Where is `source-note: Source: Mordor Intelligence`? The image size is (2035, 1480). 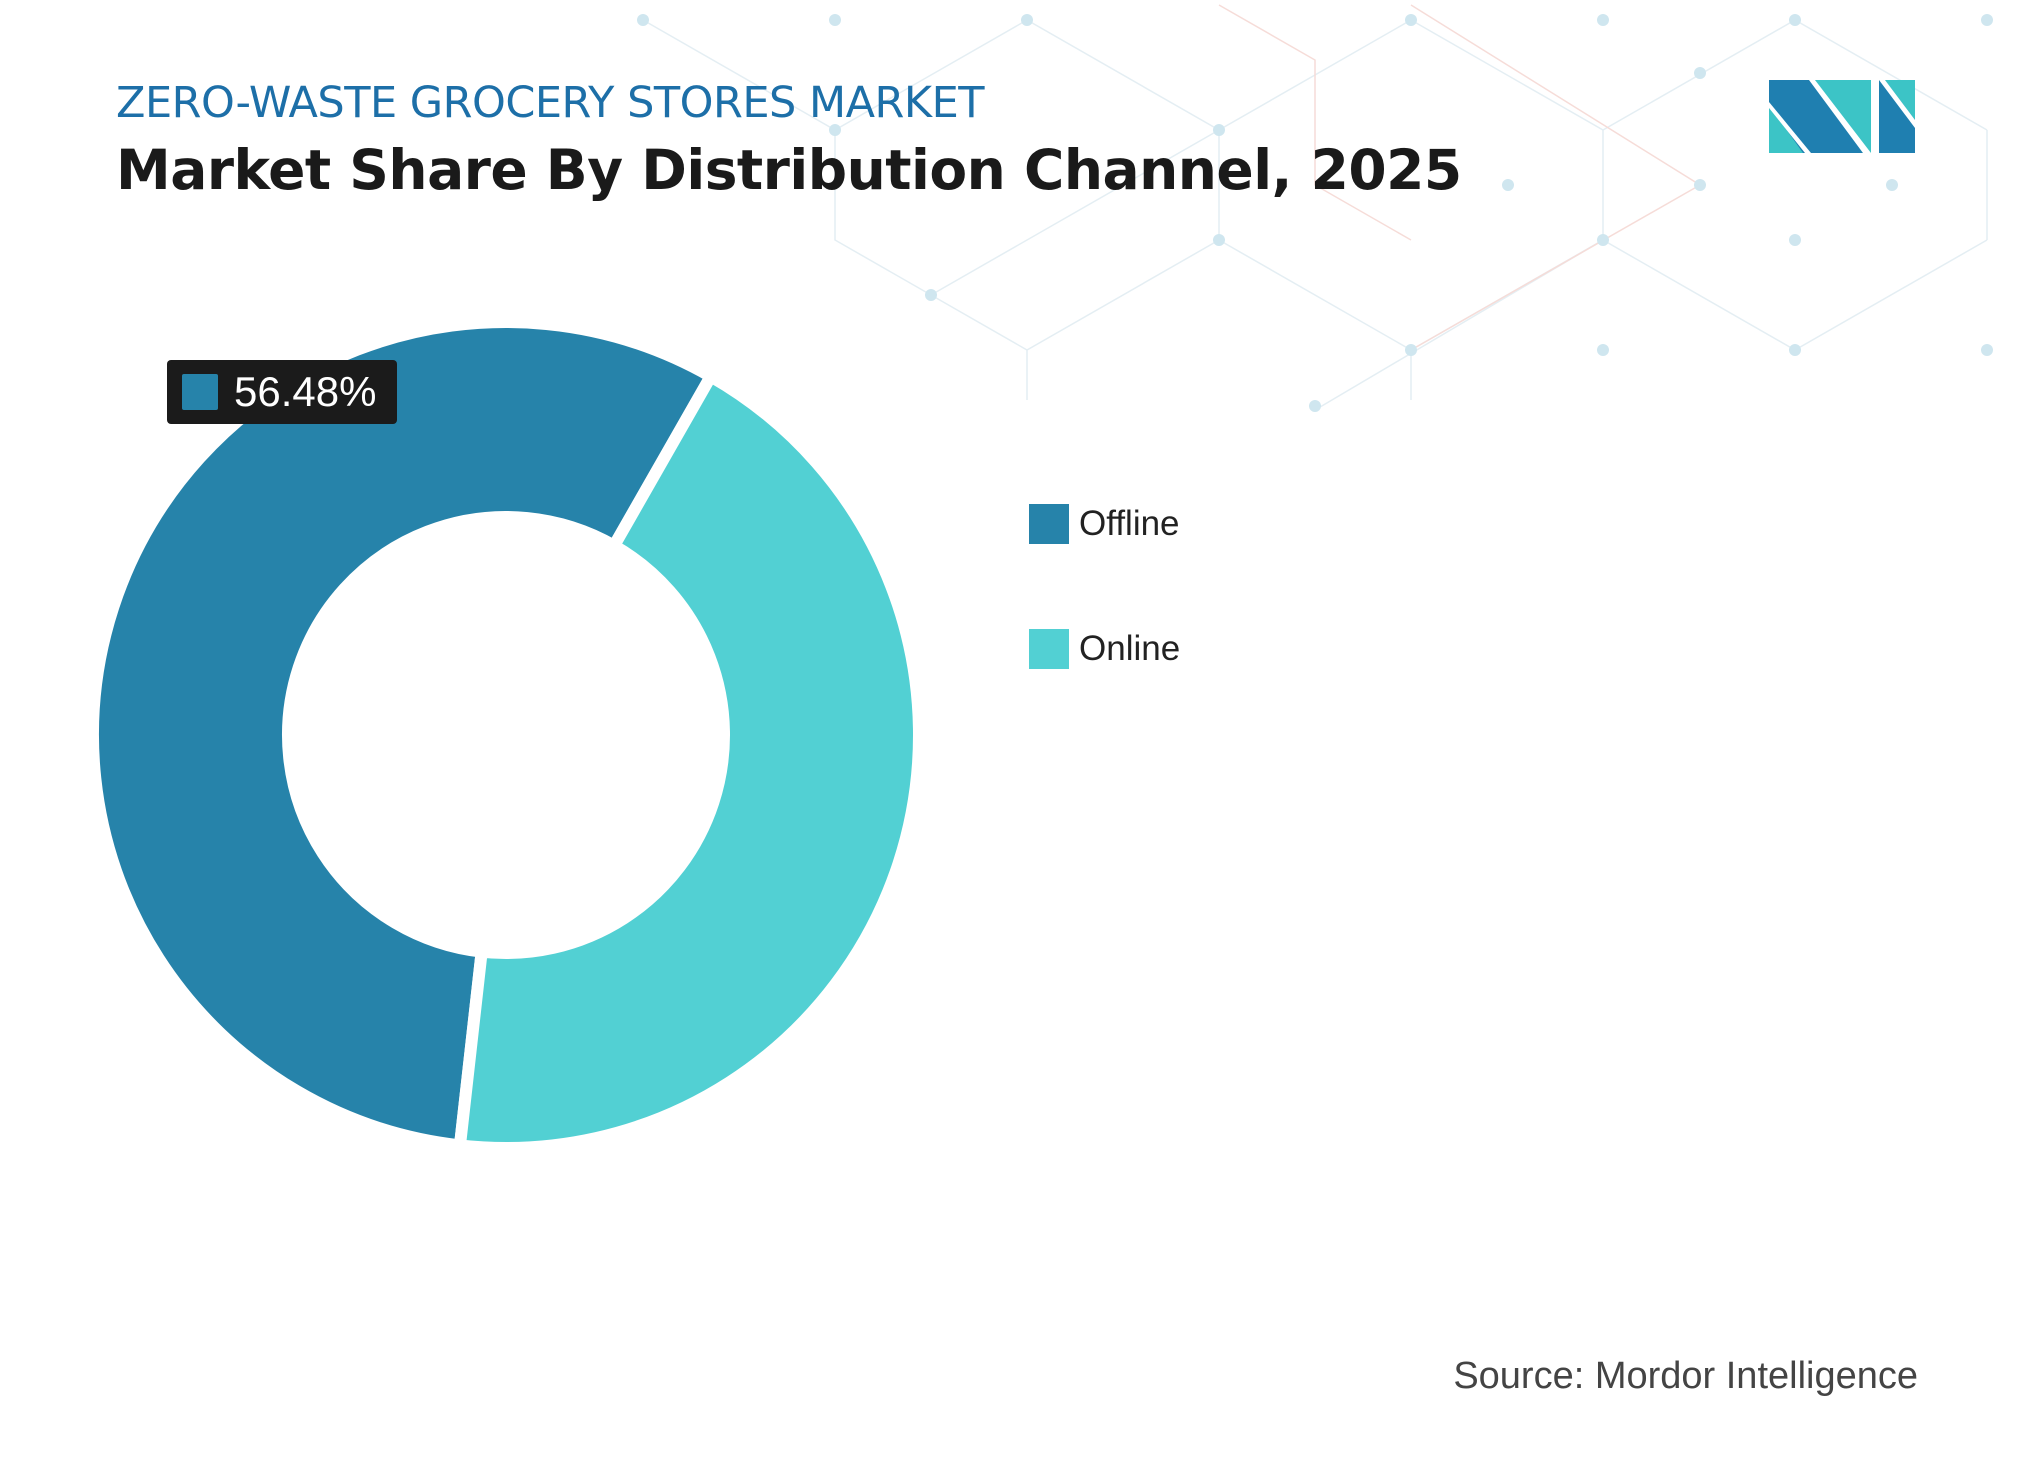
source-note: Source: Mordor Intelligence is located at coordinates (1685, 1376).